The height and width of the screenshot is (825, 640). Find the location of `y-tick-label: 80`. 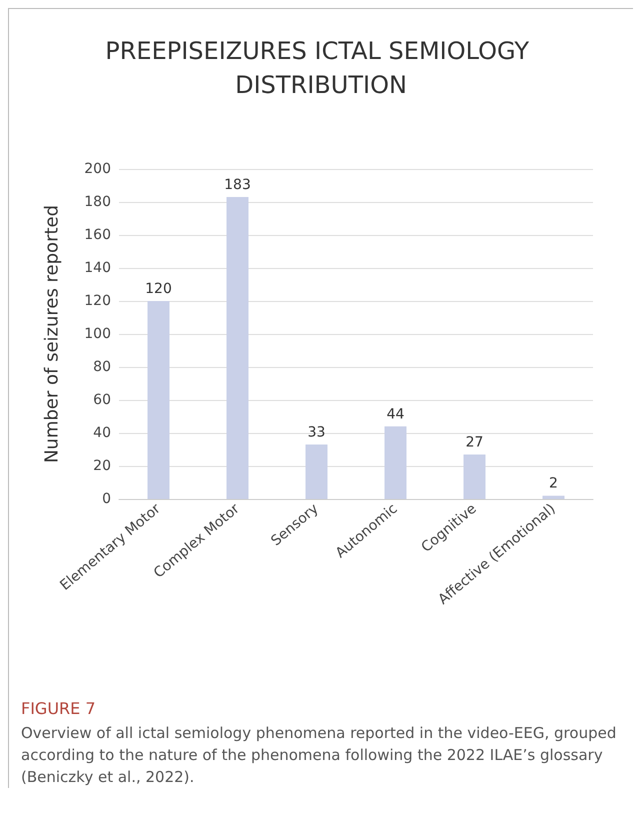

y-tick-label: 80 is located at coordinates (102, 367).